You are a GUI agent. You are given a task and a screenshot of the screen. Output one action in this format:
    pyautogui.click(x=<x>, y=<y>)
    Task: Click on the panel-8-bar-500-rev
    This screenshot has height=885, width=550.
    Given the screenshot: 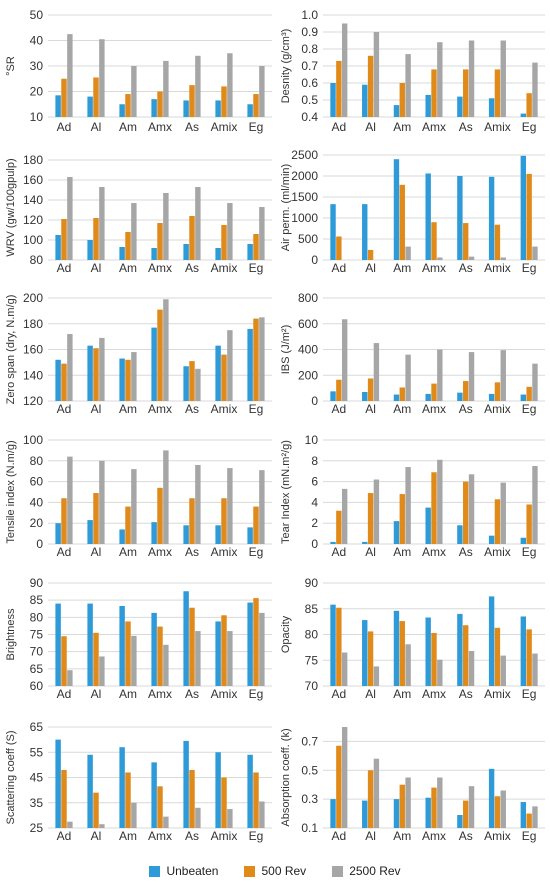 What is the action you would take?
    pyautogui.click(x=497, y=521)
    